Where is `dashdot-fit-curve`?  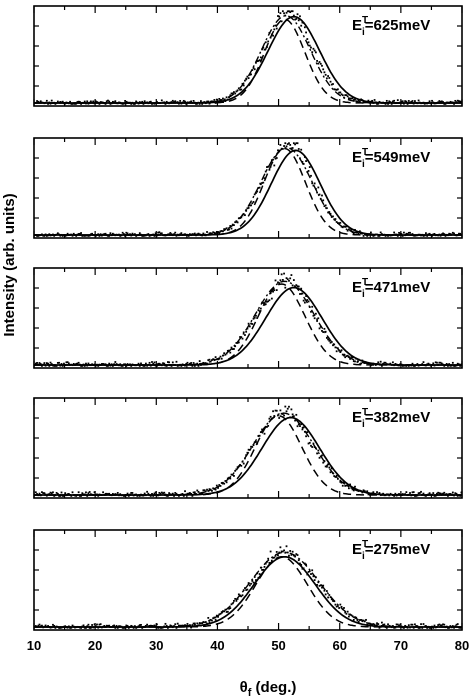 dashdot-fit-curve is located at coordinates (248, 59).